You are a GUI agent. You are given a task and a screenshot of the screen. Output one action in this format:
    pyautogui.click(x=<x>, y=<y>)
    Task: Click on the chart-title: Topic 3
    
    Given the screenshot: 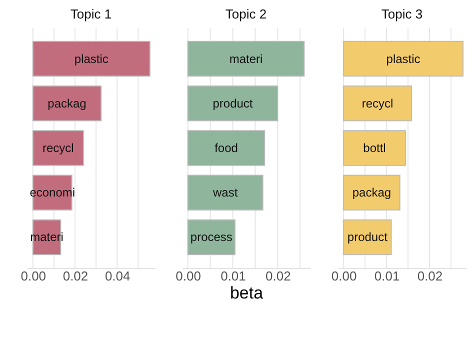 What is the action you would take?
    pyautogui.click(x=402, y=14)
    